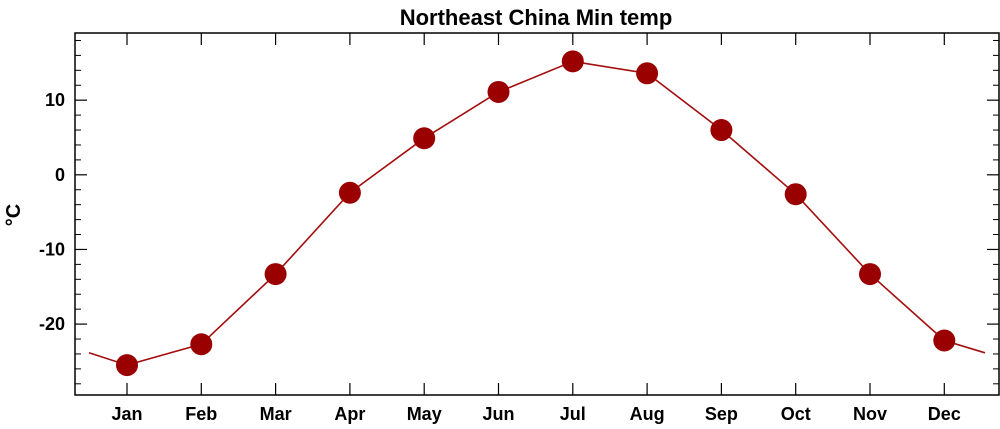 The image size is (1000, 429). I want to click on x-tick-label: Jun, so click(498, 414).